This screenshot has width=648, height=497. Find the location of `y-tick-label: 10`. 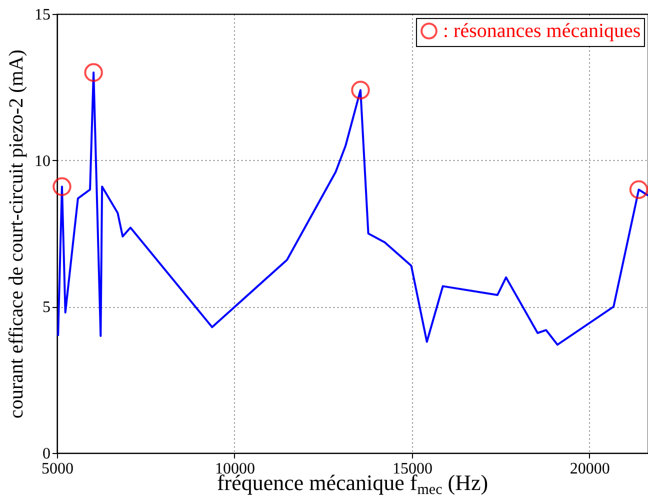

y-tick-label: 10 is located at coordinates (42, 161).